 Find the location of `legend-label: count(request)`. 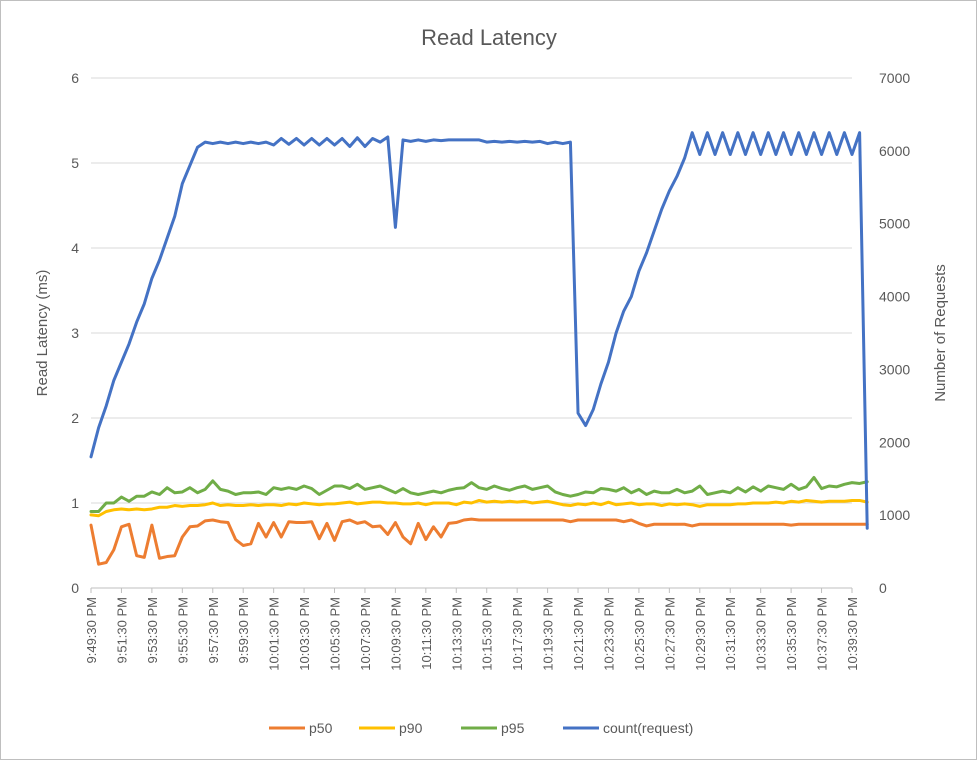

legend-label: count(request) is located at coordinates (648, 728).